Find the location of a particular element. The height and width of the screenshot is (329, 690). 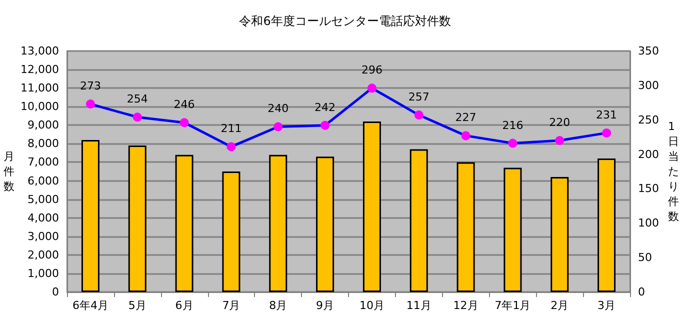

y2-tick-label: 200 is located at coordinates (648, 154).